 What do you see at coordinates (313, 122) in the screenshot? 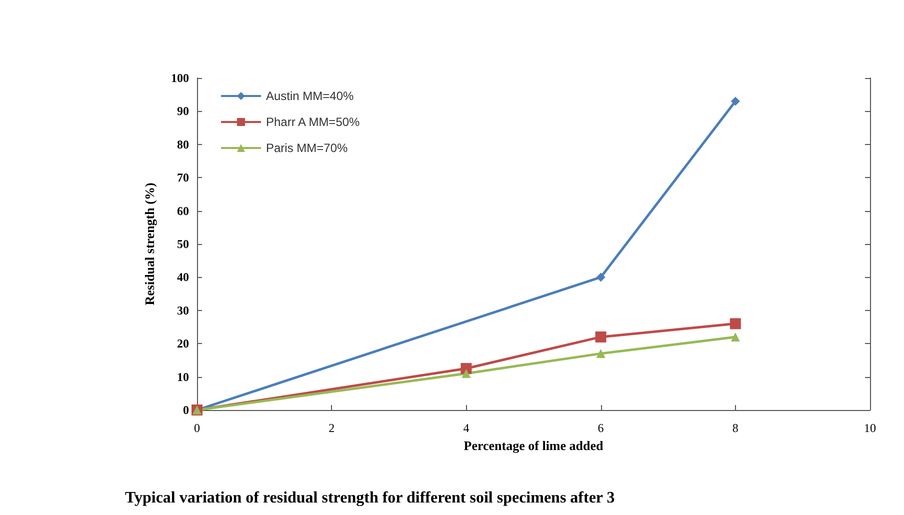
I see `legend-label: Pharr A MM=50%` at bounding box center [313, 122].